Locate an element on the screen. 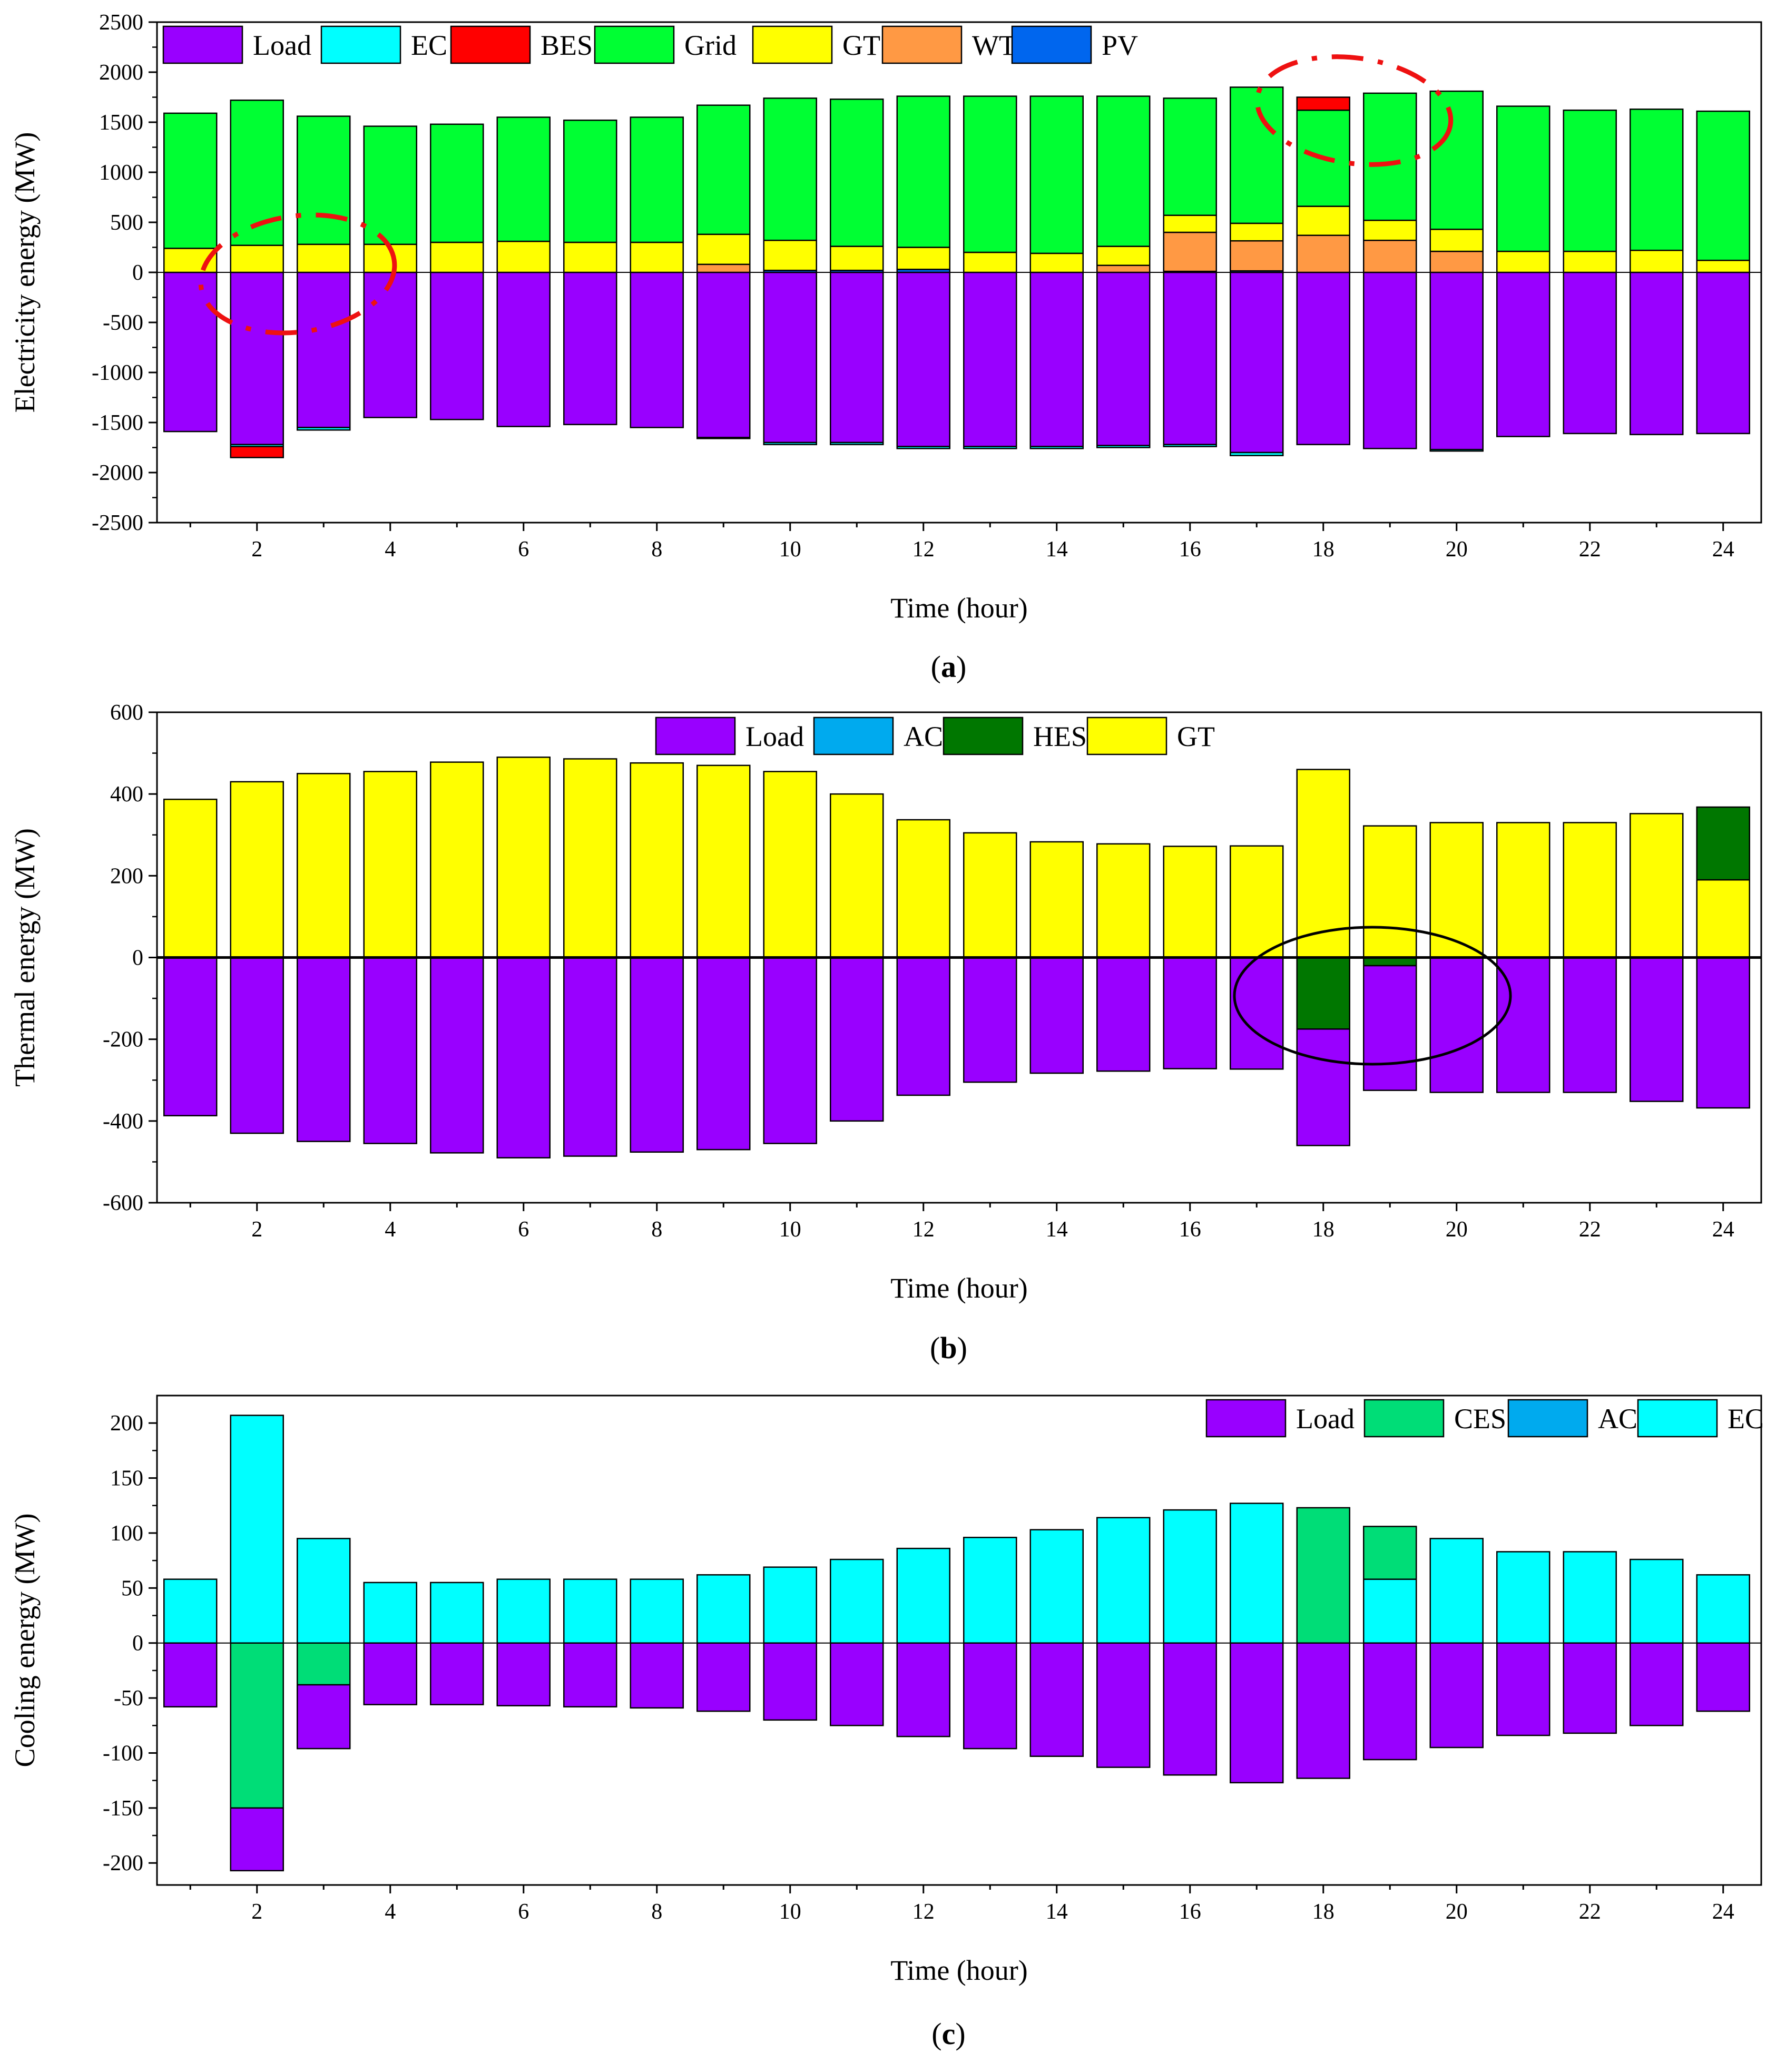 The width and height of the screenshot is (1786, 2072). legend-label-bes: BES is located at coordinates (567, 45).